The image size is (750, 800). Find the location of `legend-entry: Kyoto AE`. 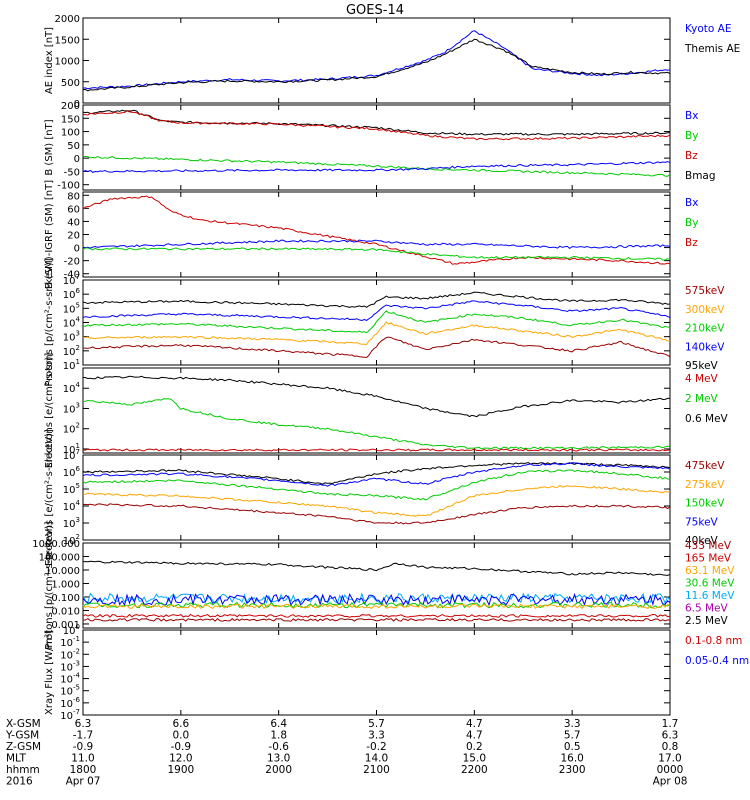

legend-entry: Kyoto AE is located at coordinates (708, 29).